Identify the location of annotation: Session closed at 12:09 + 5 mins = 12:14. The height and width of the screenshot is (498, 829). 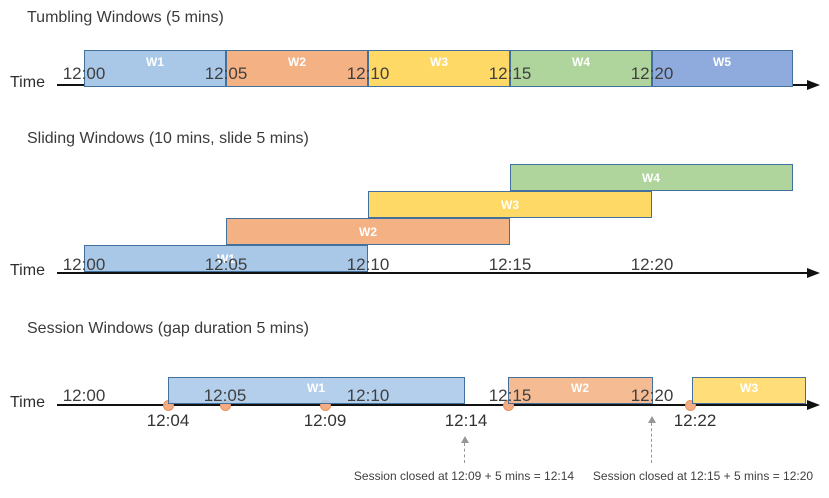
(464, 476).